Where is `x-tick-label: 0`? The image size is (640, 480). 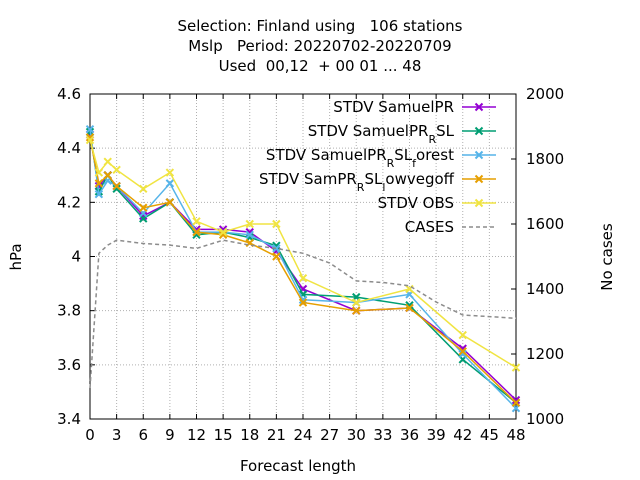 x-tick-label: 0 is located at coordinates (90, 435).